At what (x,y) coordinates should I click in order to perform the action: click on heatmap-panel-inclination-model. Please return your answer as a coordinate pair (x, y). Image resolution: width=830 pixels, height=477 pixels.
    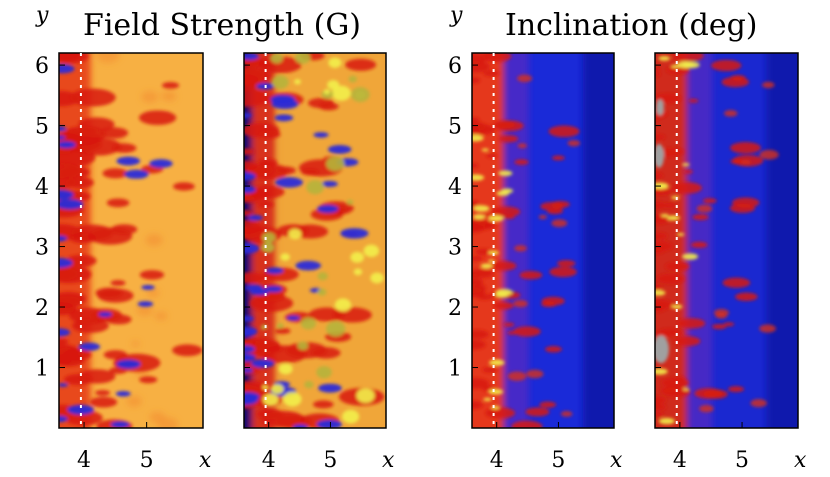
    Looking at the image, I should click on (726, 240).